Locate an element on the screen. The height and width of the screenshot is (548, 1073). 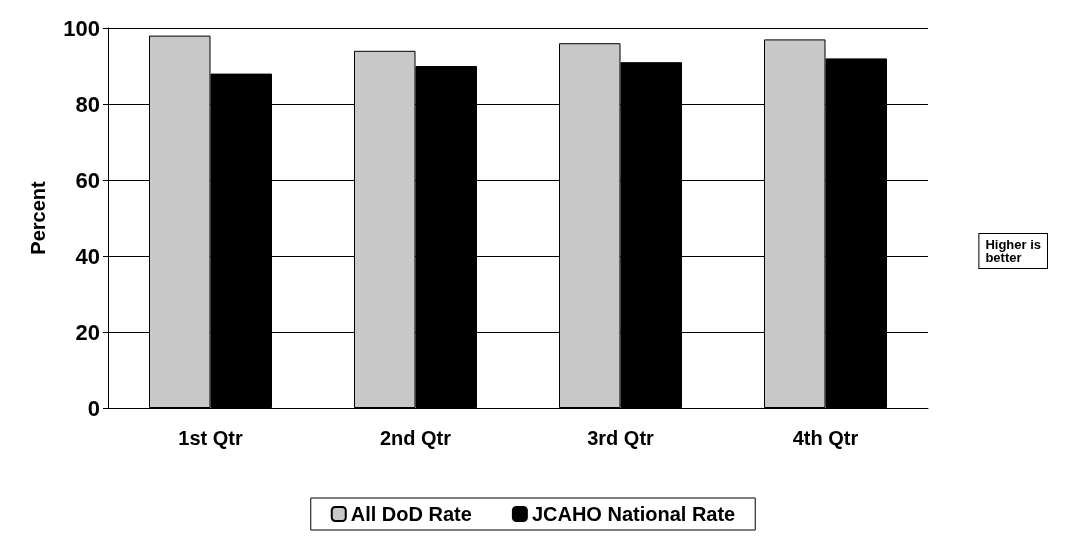
x-tick-label: 2nd Qtr is located at coordinates (415, 438).